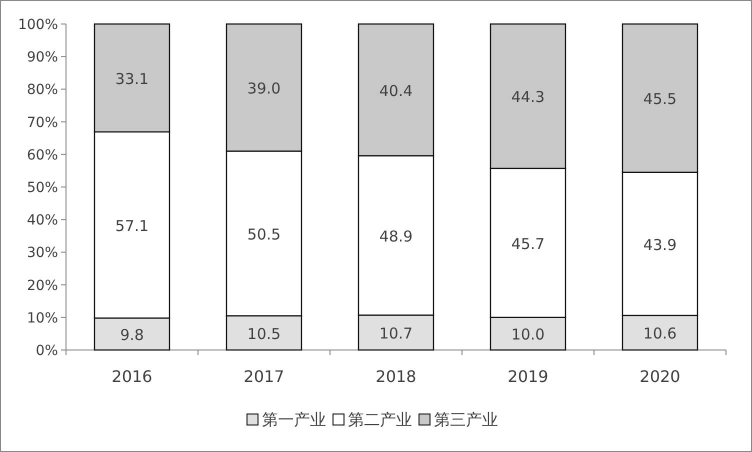 The height and width of the screenshot is (452, 752). I want to click on data-label: 40.4, so click(396, 91).